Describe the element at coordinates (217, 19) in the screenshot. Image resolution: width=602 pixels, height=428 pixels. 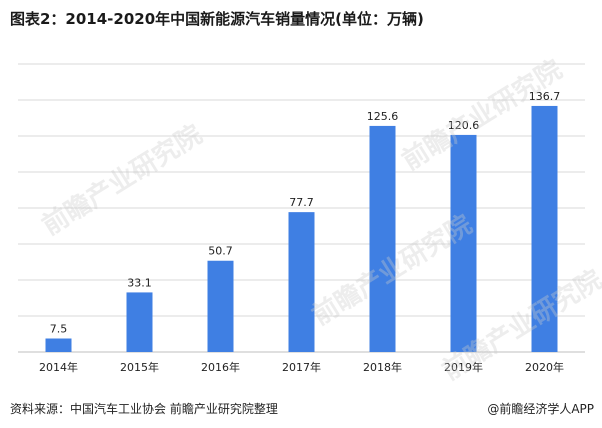
I see `chart-title: 图表2：2014-2020年中国新能源汽车销量情况(单位：万辆)` at that location.